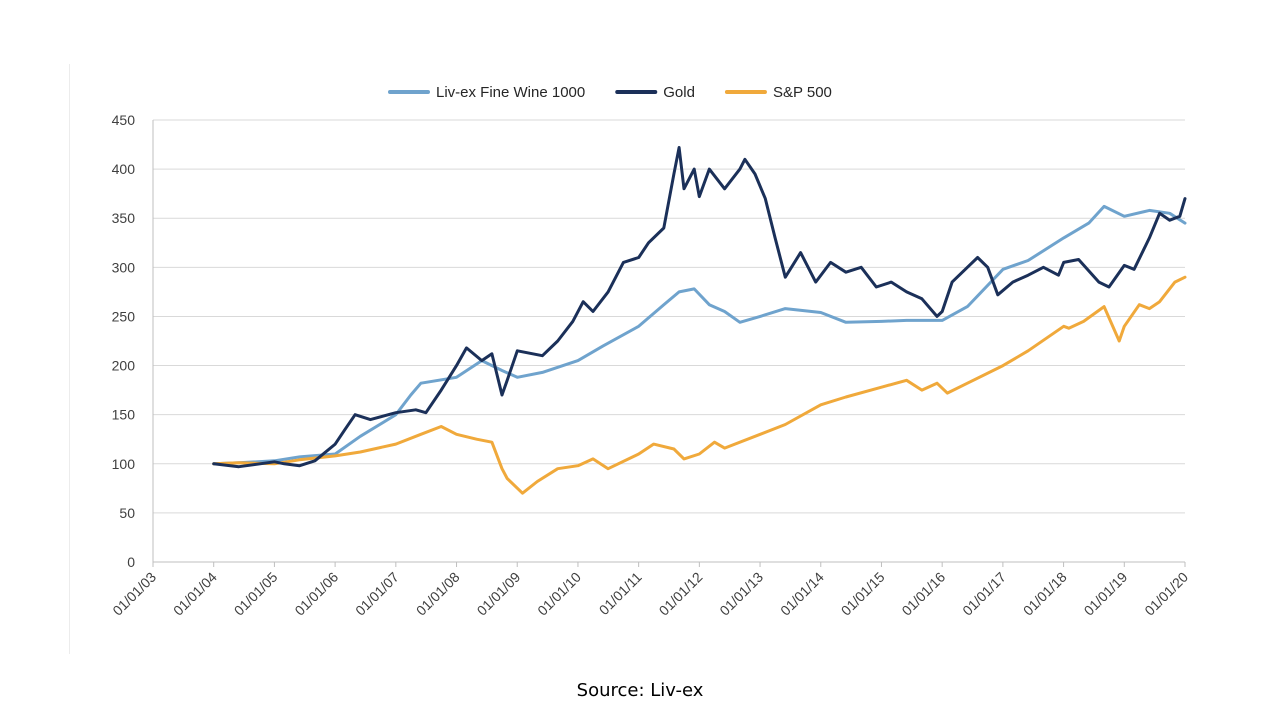 The width and height of the screenshot is (1280, 720). I want to click on x-tick-label: 01/01/13, so click(741, 594).